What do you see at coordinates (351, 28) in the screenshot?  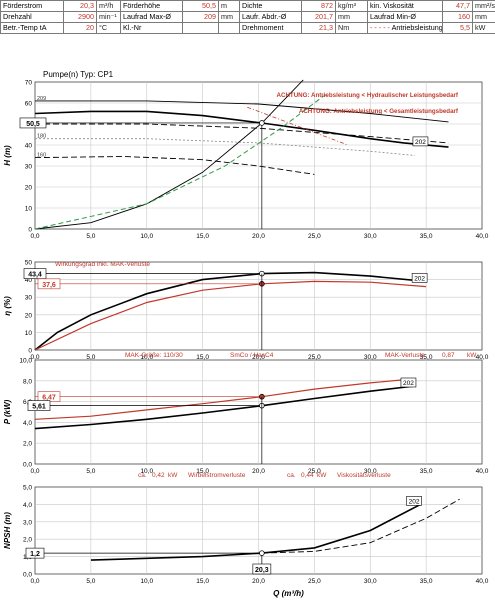 I see `header-unit: Nm` at bounding box center [351, 28].